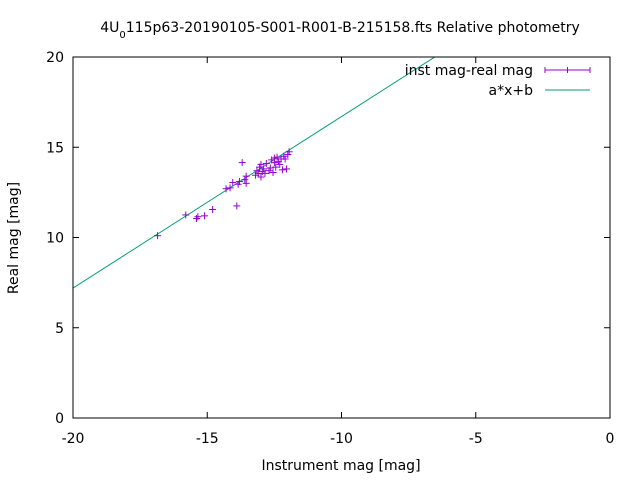 This screenshot has height=480, width=640. I want to click on x-tick-label: 0, so click(610, 439).